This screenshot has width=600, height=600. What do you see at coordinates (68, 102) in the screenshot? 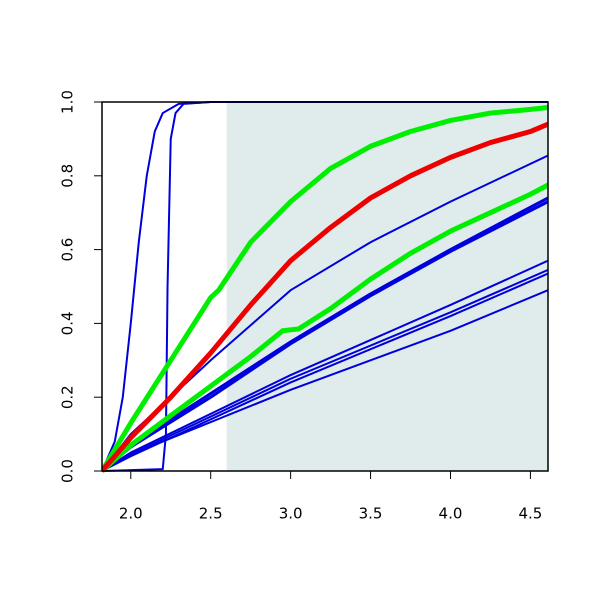
I see `y-tick-label: 1.0` at bounding box center [68, 102].